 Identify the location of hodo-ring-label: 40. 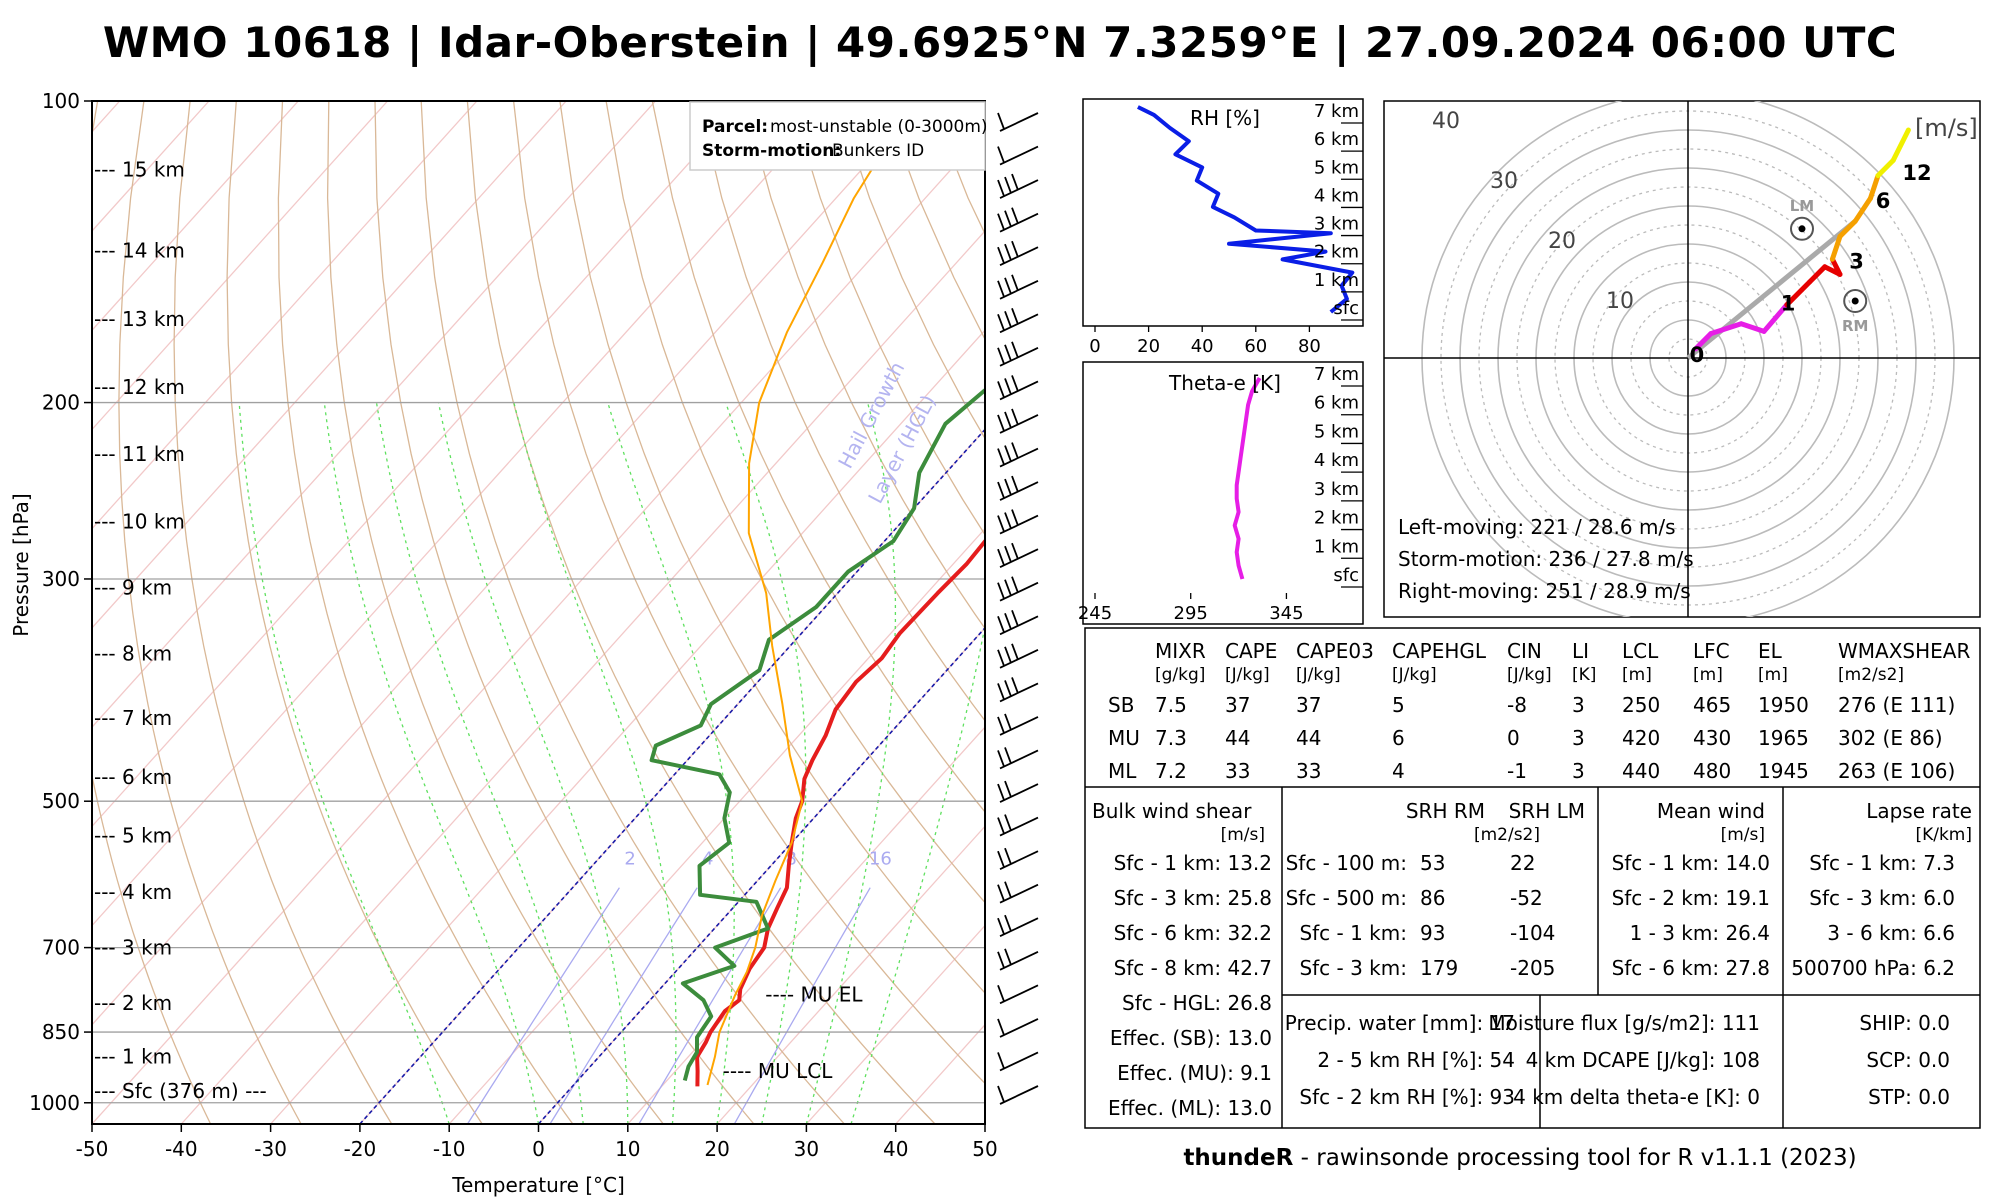
(1446, 121).